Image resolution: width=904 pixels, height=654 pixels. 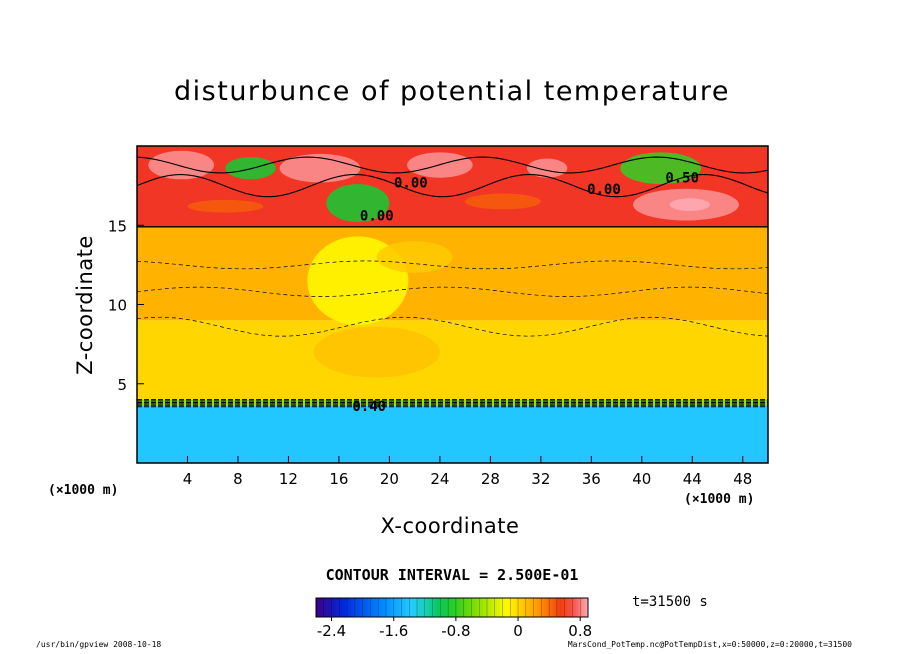 I want to click on colorbar-gradient, so click(x=452, y=607).